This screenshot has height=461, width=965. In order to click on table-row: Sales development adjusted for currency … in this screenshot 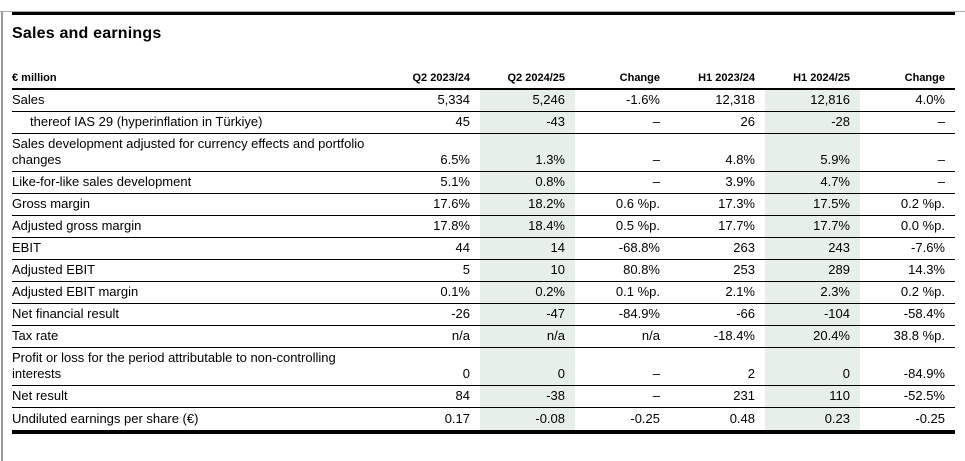, I will do `click(483, 152)`.